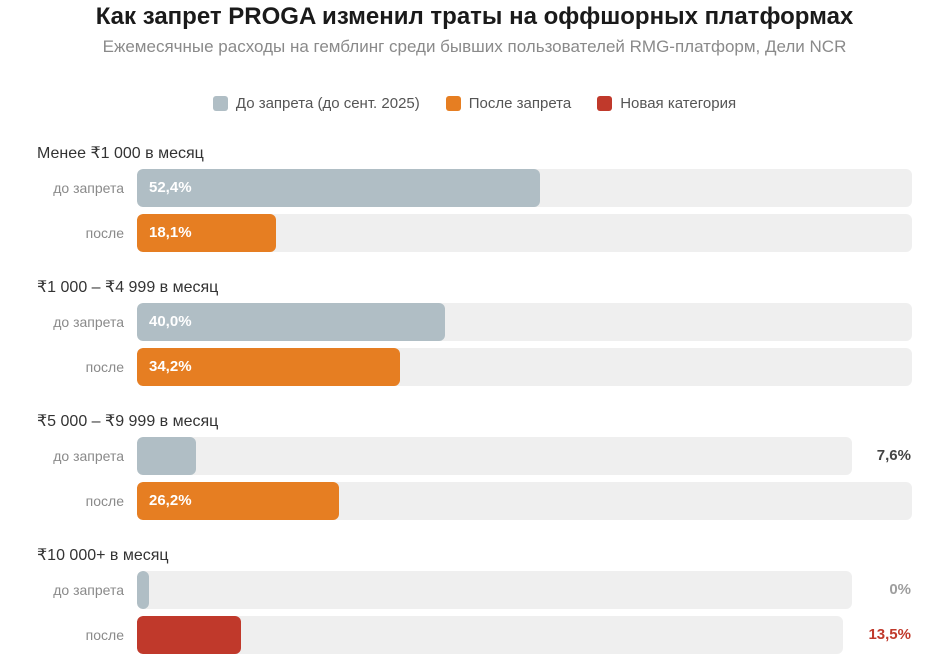  Describe the element at coordinates (524, 322) in the screenshot. I see `bar-track: 40,0%` at that location.